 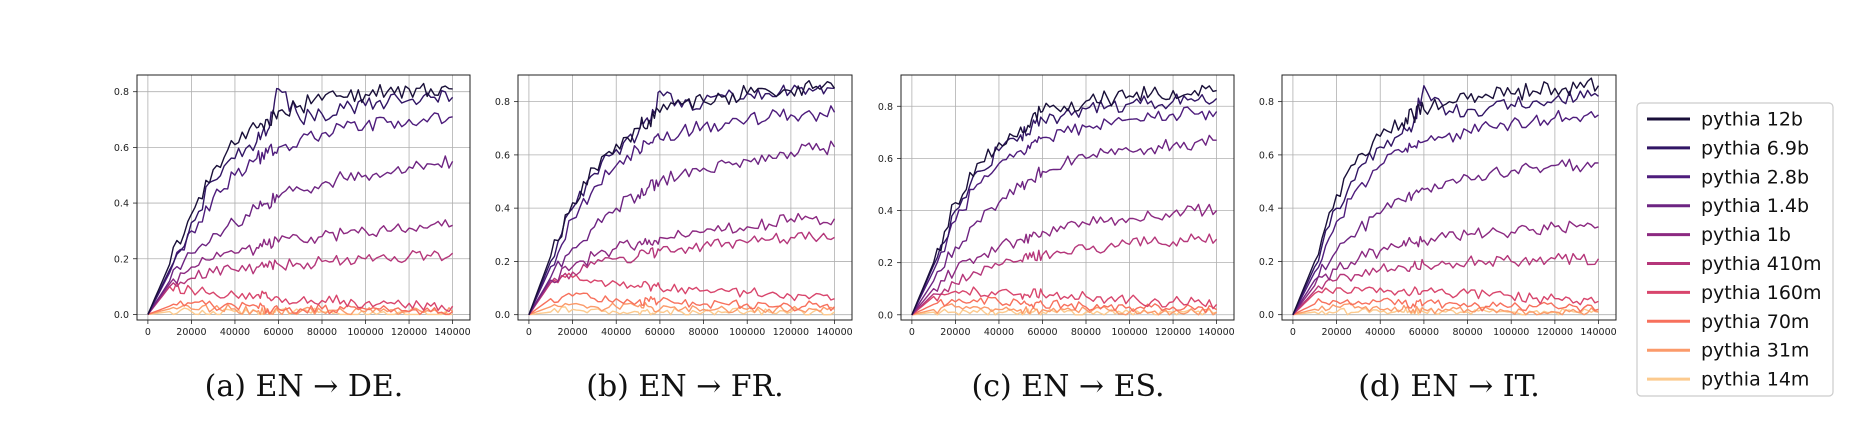 I want to click on legend-item: pythia 1.4b, so click(x=1728, y=206).